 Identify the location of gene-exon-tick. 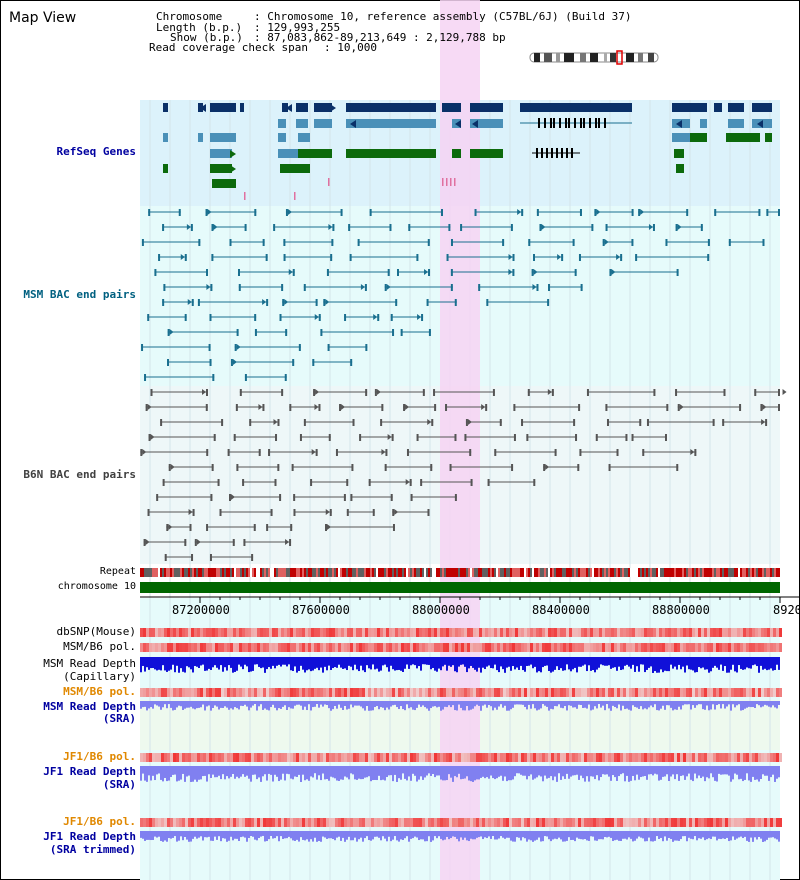
(537, 153).